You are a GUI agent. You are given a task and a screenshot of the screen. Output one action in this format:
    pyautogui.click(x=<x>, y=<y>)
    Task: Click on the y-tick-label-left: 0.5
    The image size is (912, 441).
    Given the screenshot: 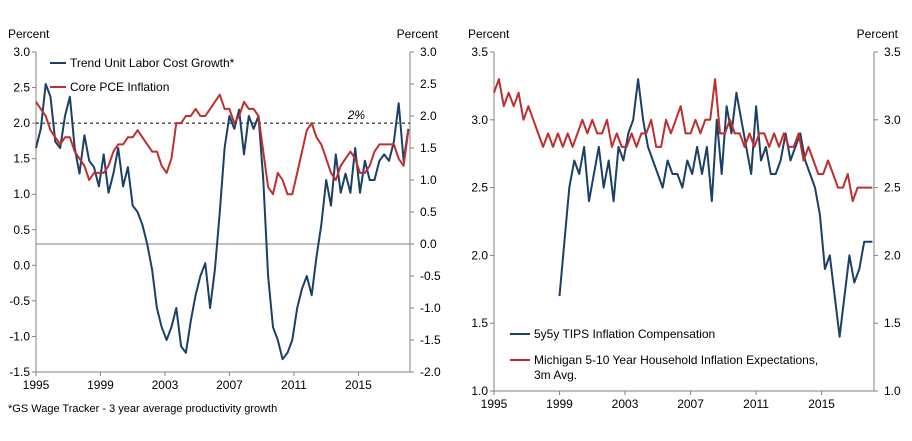 What is the action you would take?
    pyautogui.click(x=21, y=230)
    